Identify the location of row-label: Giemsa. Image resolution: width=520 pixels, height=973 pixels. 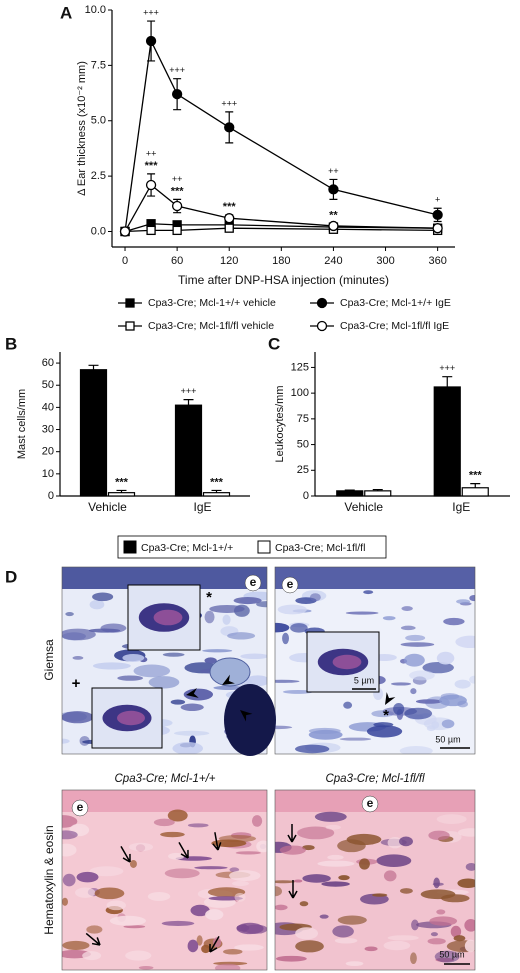
(49, 660).